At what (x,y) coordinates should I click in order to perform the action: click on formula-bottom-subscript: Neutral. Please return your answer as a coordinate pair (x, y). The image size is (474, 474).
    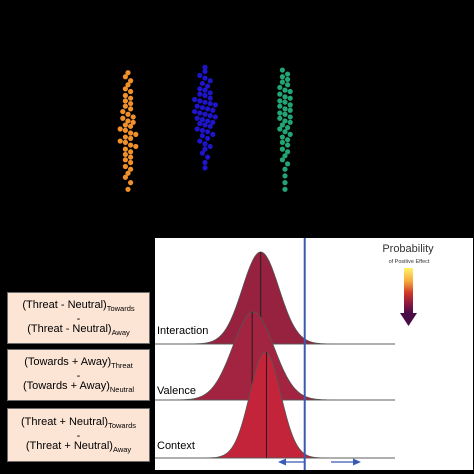
    Looking at the image, I should click on (122, 390).